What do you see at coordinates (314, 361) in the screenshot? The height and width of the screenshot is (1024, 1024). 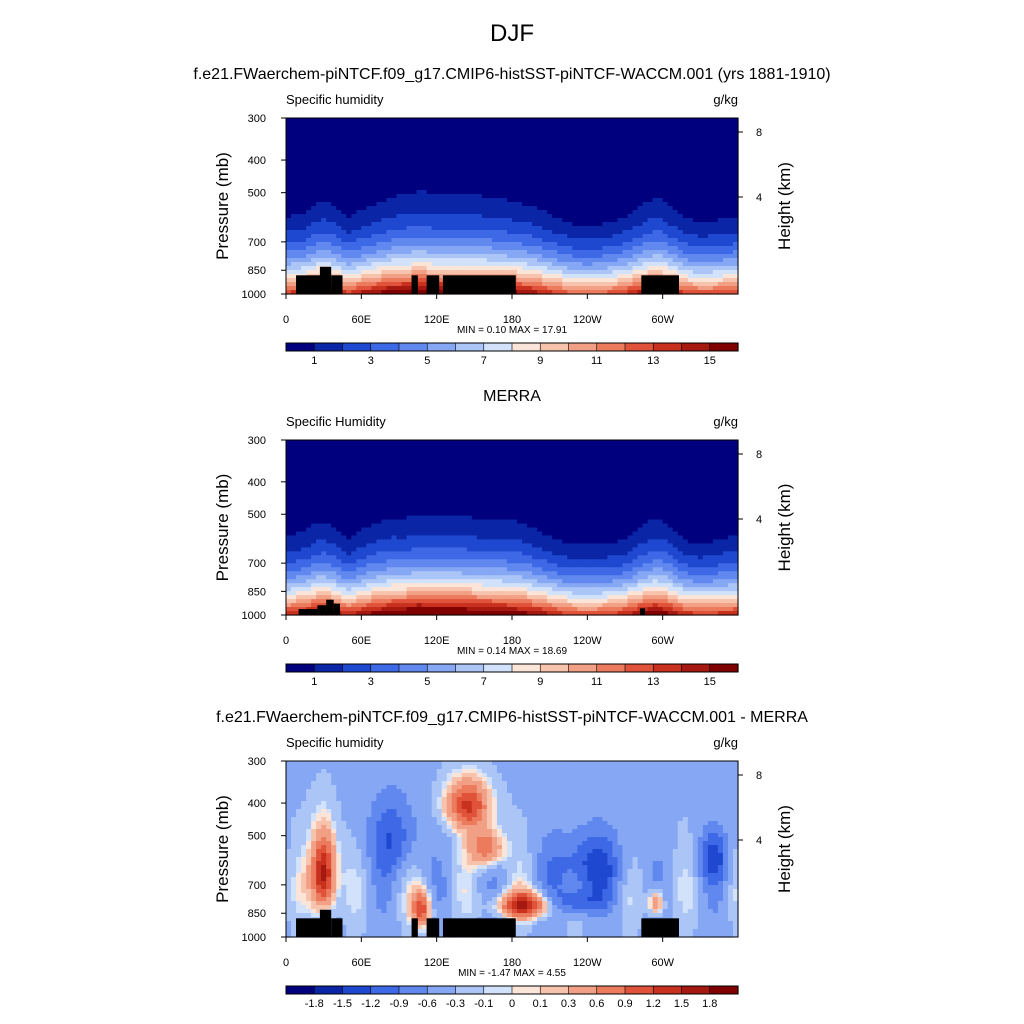 I see `colorbar-label: 1` at bounding box center [314, 361].